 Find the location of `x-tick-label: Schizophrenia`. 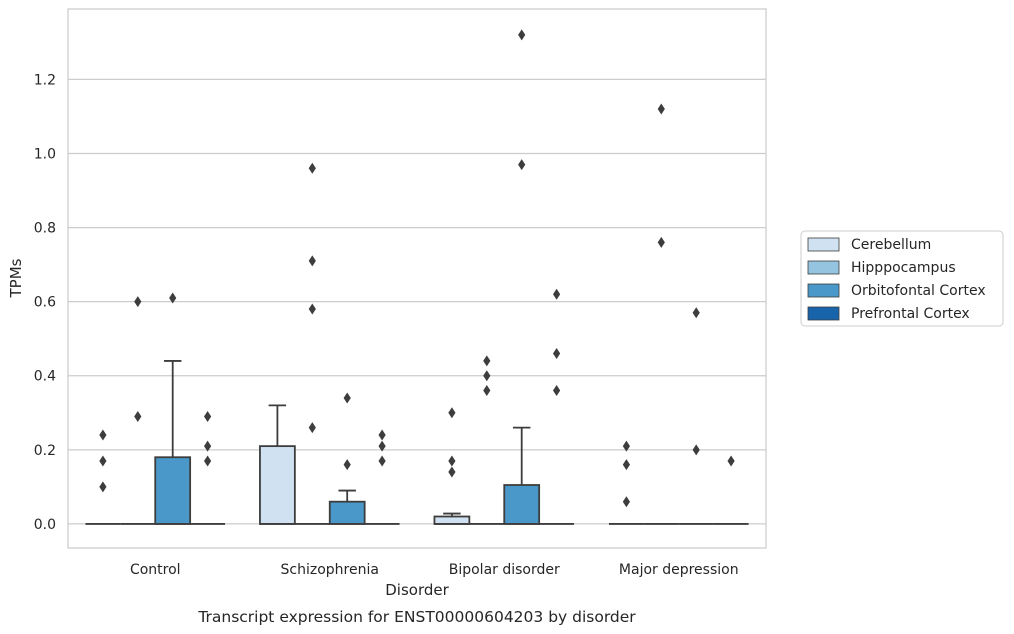

x-tick-label: Schizophrenia is located at coordinates (330, 570).